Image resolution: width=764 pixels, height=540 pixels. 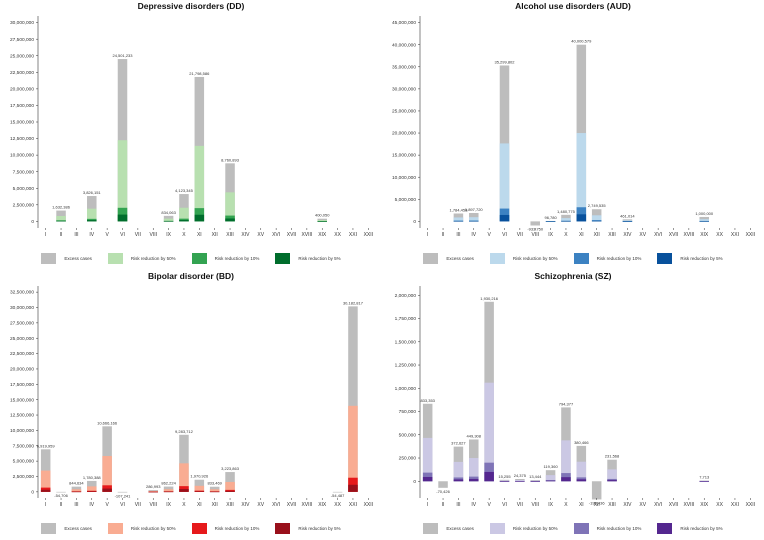 I want to click on data-label: 449,308, so click(x=474, y=435).